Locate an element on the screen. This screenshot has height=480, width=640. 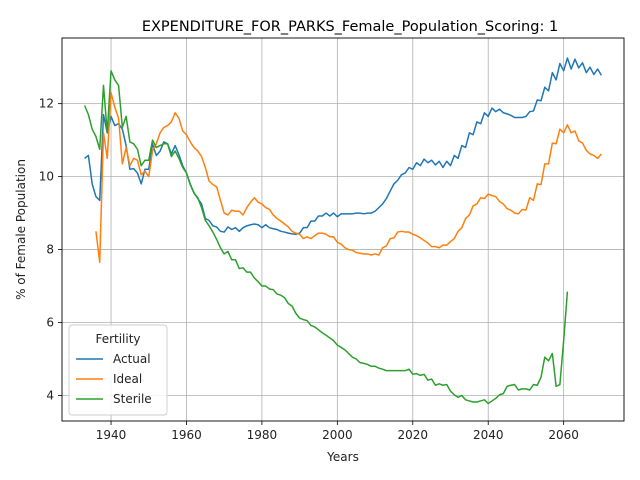
y-tick-label: 6 is located at coordinates (50, 323).